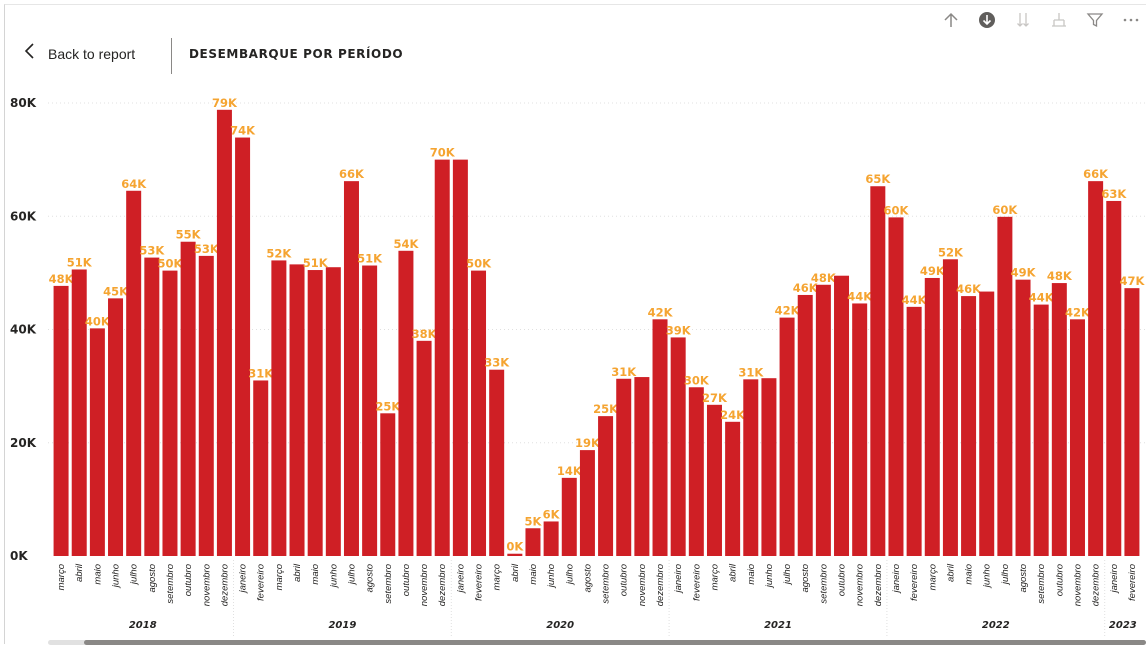 This screenshot has height=648, width=1148. Describe the element at coordinates (23, 103) in the screenshot. I see `y-tick-label: 80K` at that location.